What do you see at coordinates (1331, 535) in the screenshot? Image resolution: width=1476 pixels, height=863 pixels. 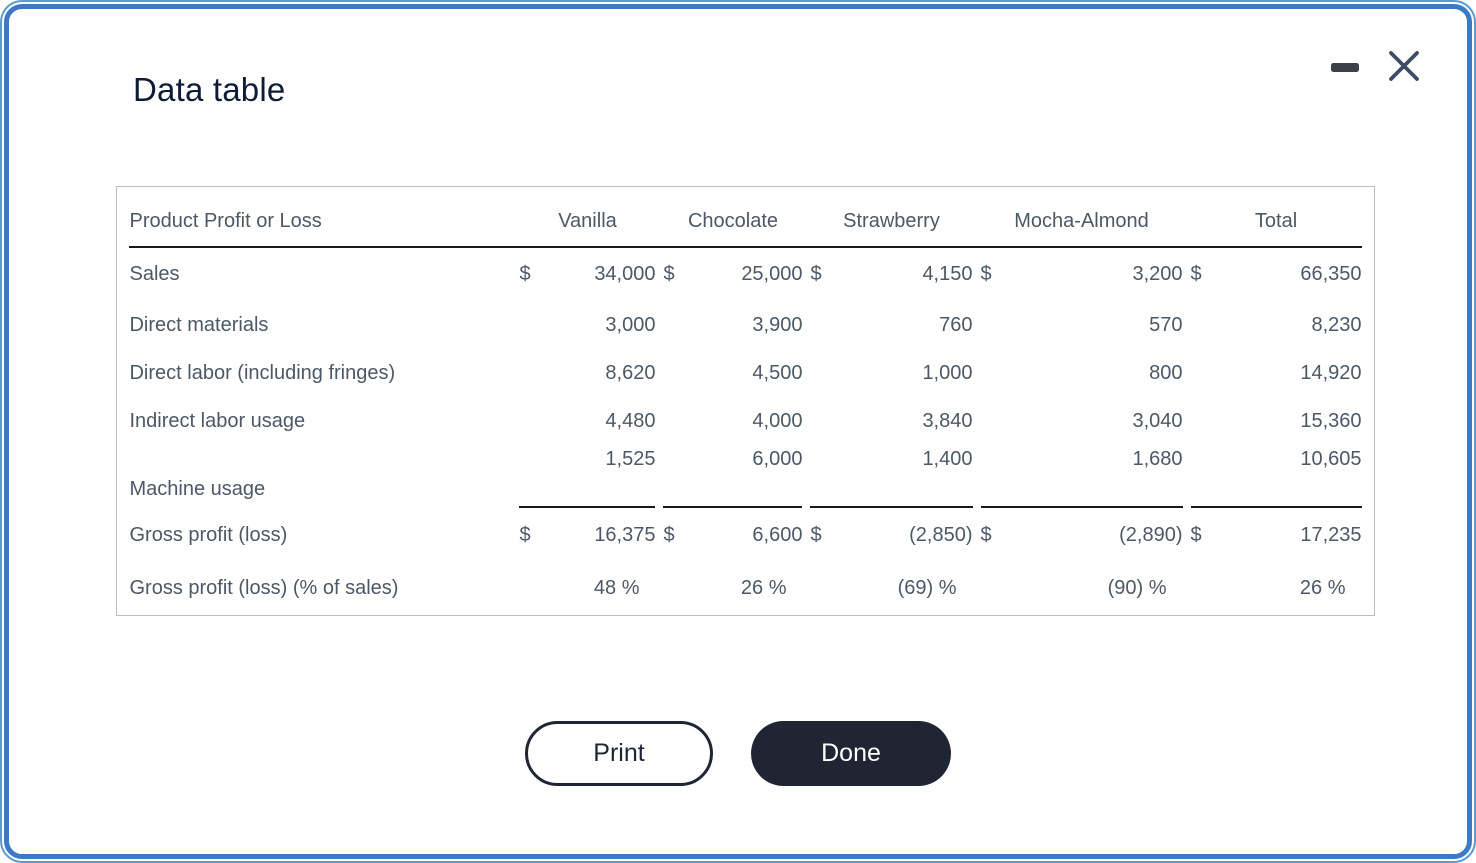 I see `value-cell: 17,235` at bounding box center [1331, 535].